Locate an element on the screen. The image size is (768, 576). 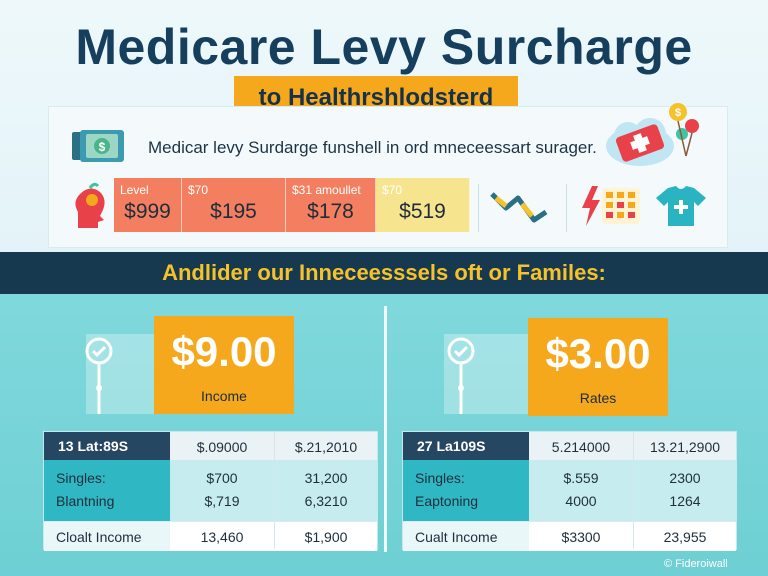
table-header-cell: 13.21,2900 is located at coordinates (685, 447).